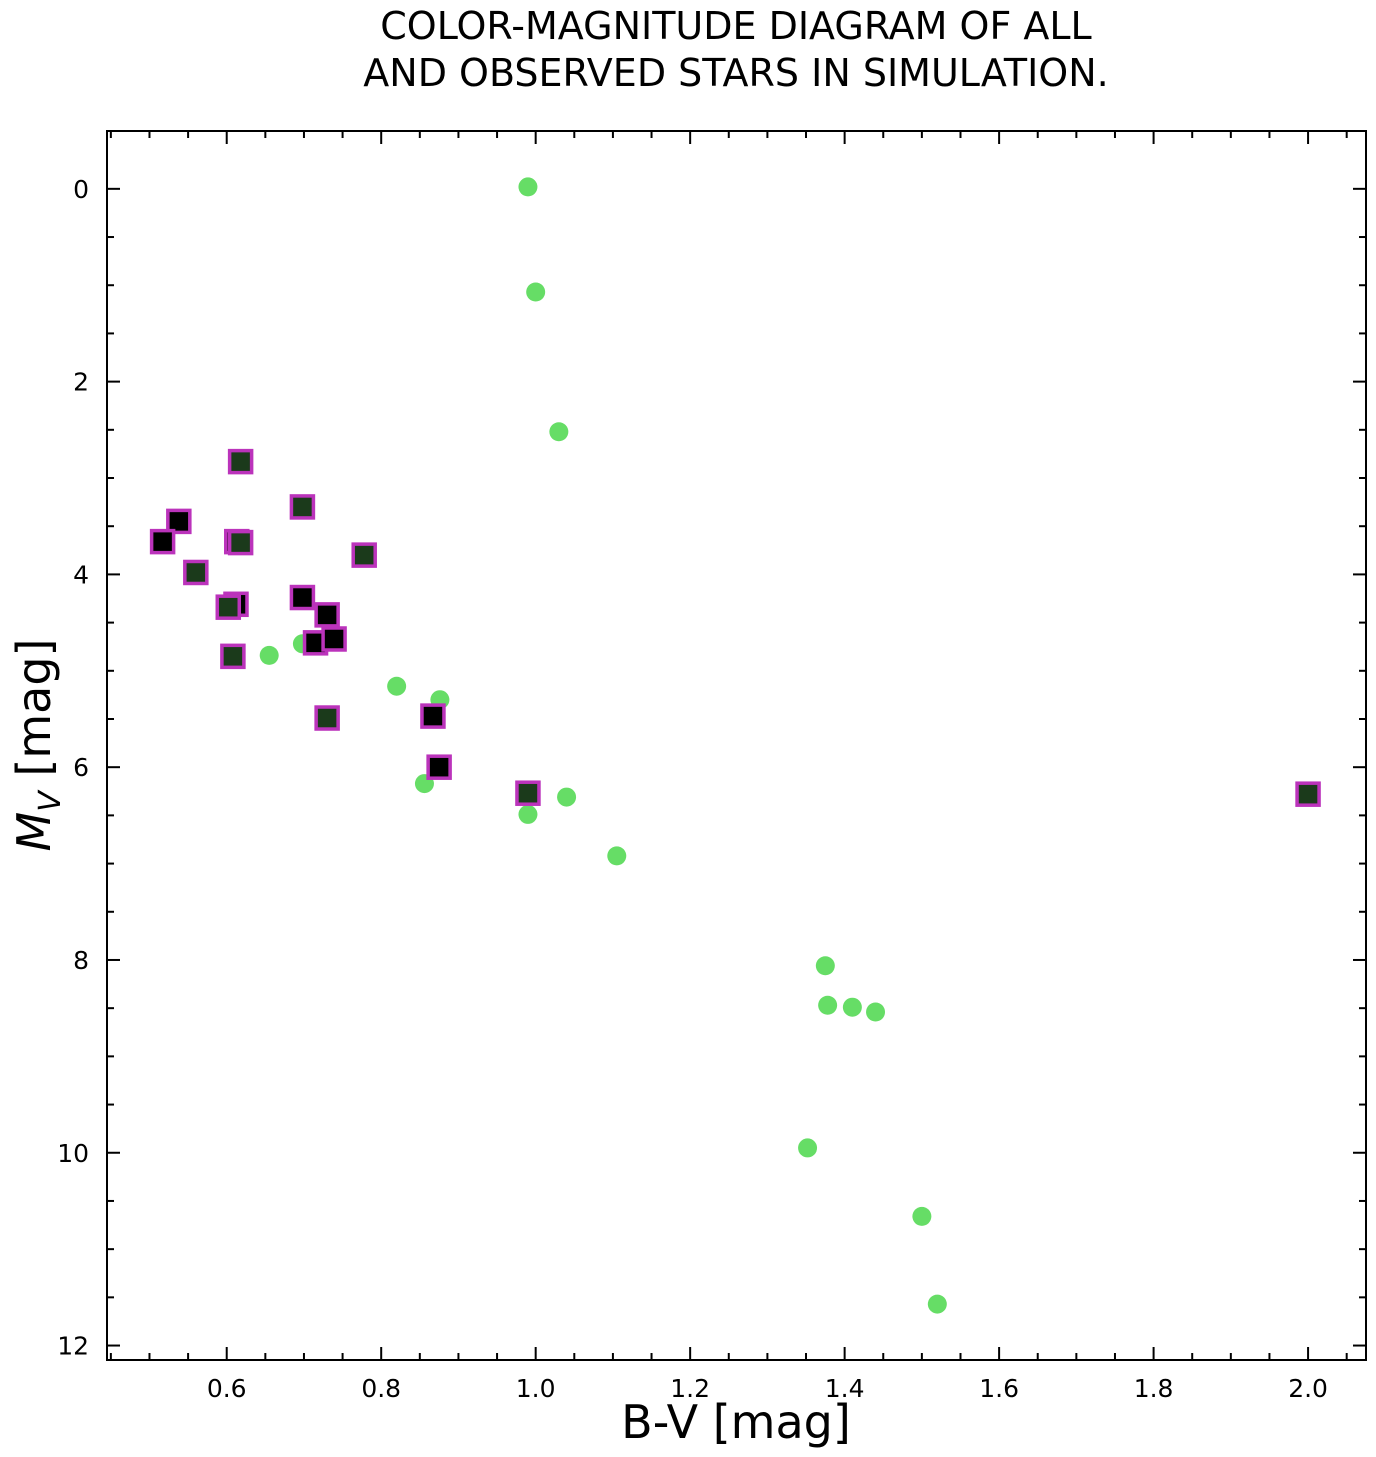 This screenshot has height=1457, width=1376. Describe the element at coordinates (690, 1388) in the screenshot. I see `x-tick-label: 1.2` at that location.